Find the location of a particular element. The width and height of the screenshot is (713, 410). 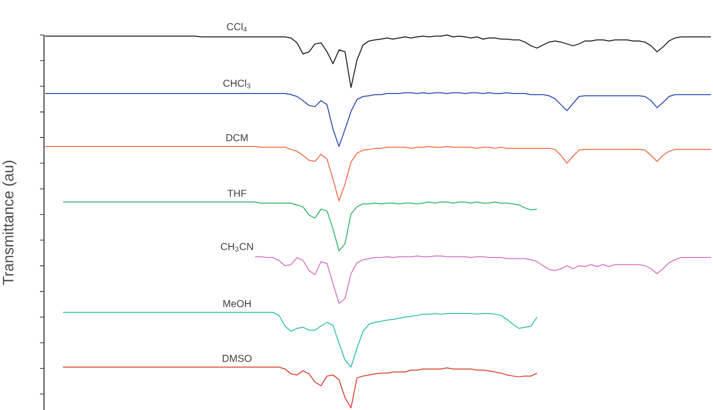

series-label: THF is located at coordinates (237, 193).